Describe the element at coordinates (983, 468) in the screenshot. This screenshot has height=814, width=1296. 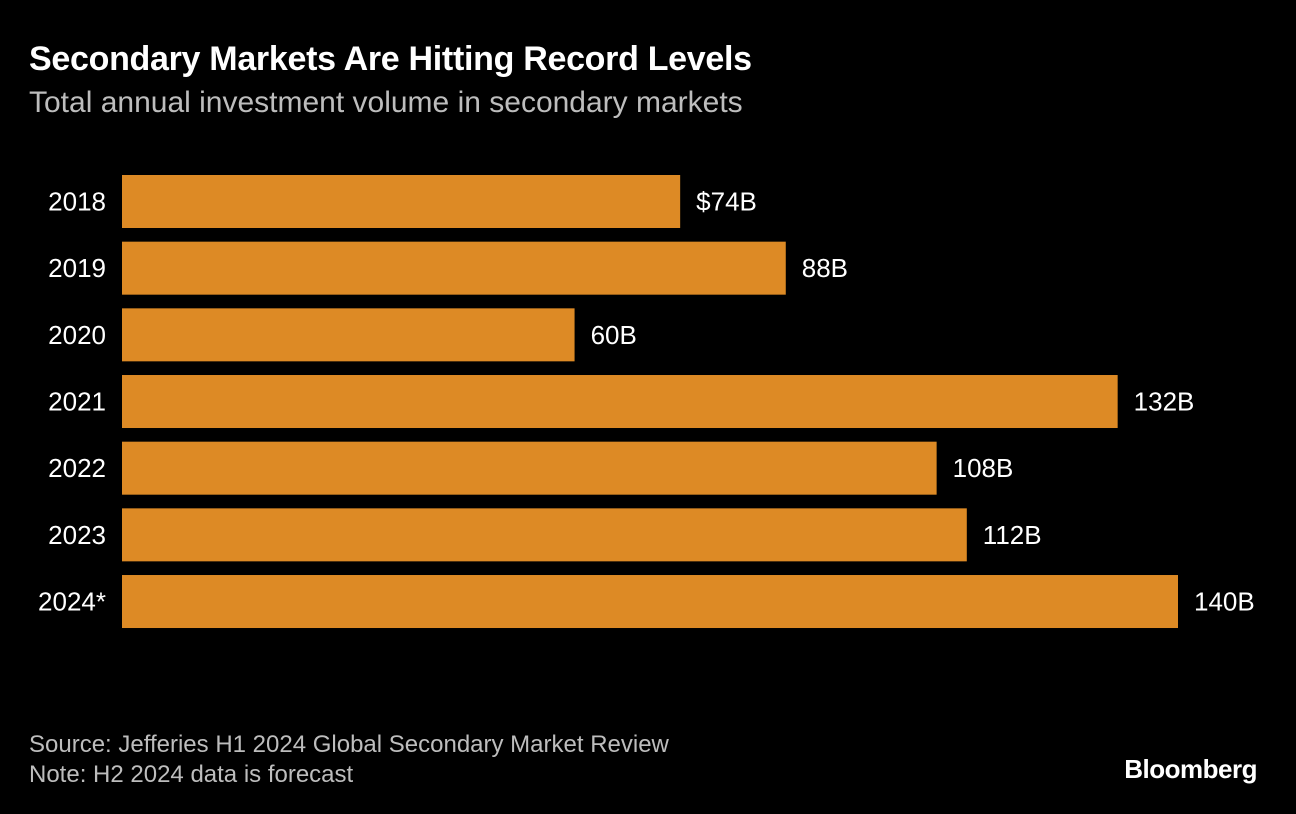
I see `data-label: 108B` at that location.